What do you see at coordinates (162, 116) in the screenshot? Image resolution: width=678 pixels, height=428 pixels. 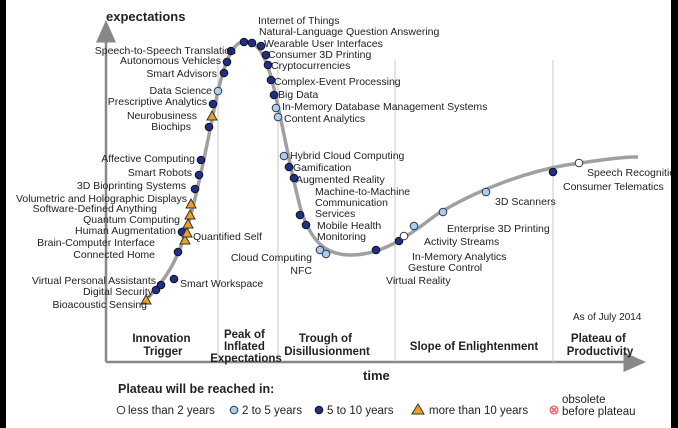 I see `tech-label-neurobusiness: Neurobusiness` at bounding box center [162, 116].